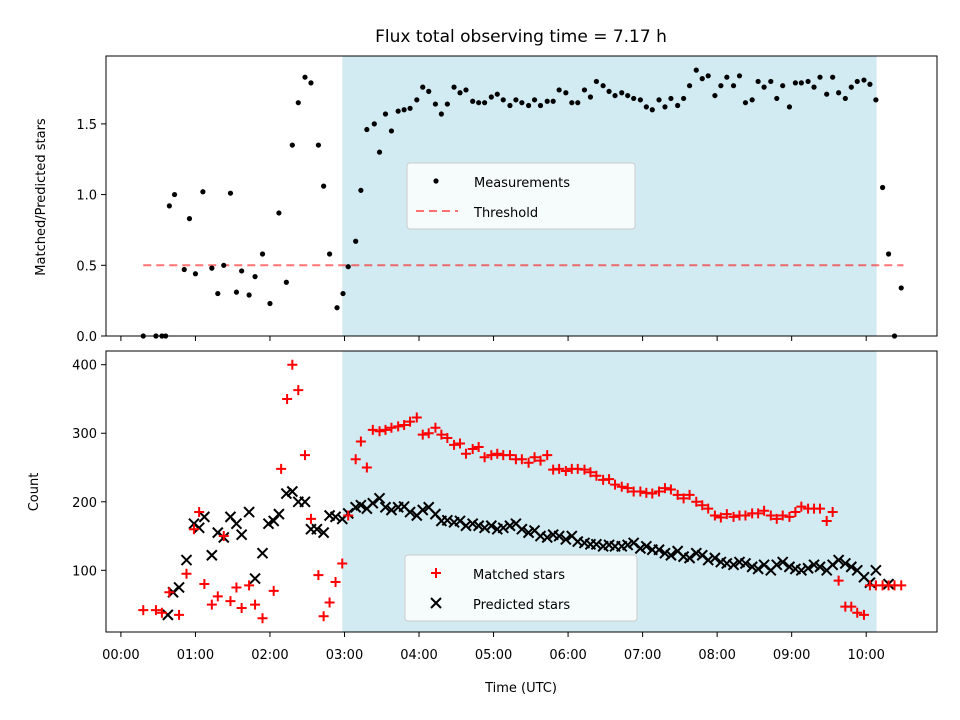  Describe the element at coordinates (521, 588) in the screenshot. I see `bottom-legend: Matched stars Predicted stars` at that location.